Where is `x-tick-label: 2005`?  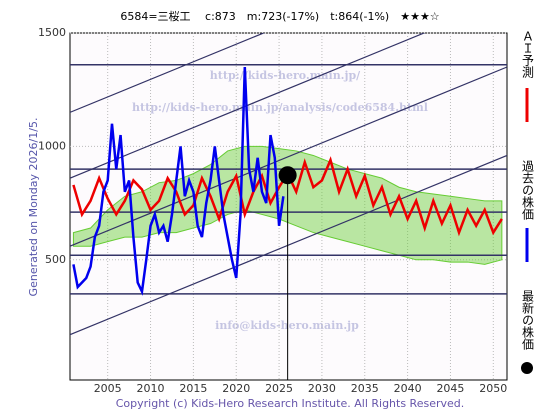
x-tick-label: 2005 is located at coordinates (108, 388).